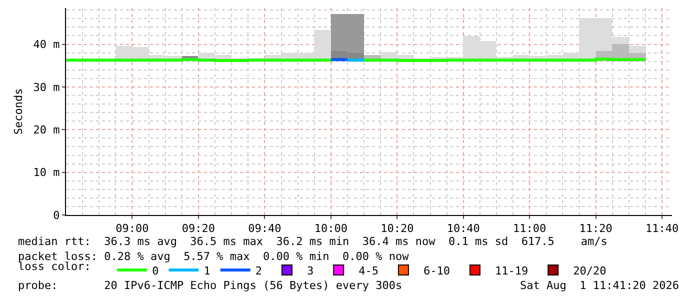 This screenshot has height=297, width=697. Describe the element at coordinates (132, 229) in the screenshot. I see `x-tick-label: 09:00` at that location.